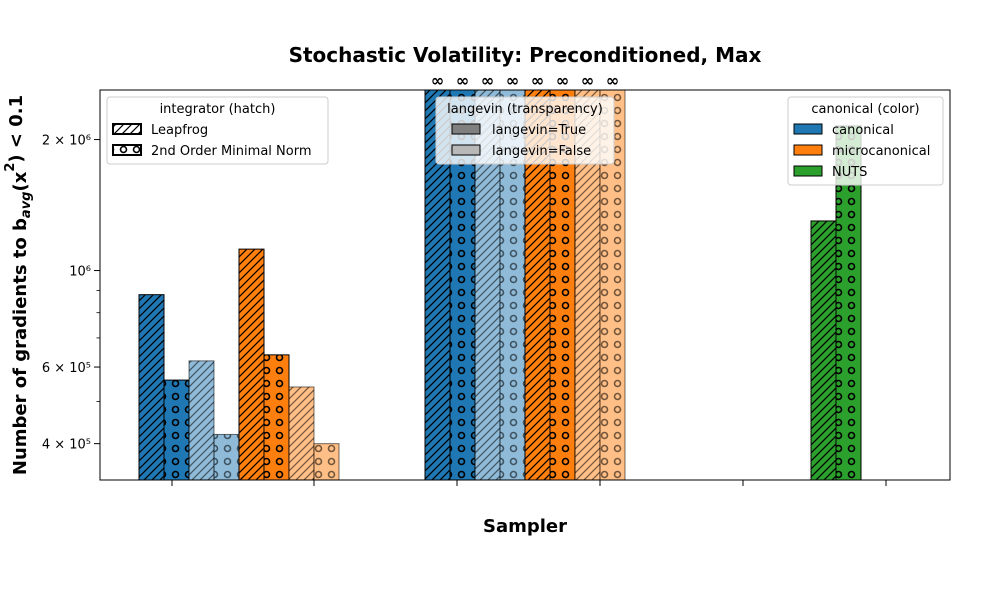  I want to click on legend-title: canonical (color), so click(865, 109).